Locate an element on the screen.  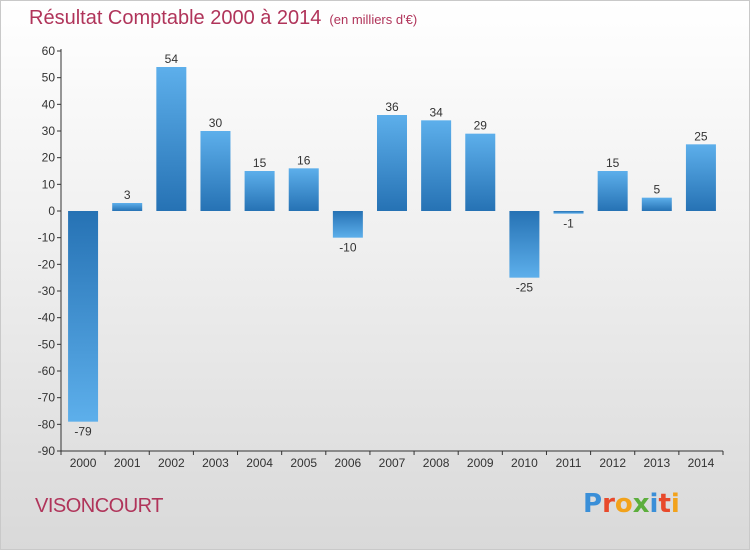
y-tick-label: -10 is located at coordinates (47, 238).